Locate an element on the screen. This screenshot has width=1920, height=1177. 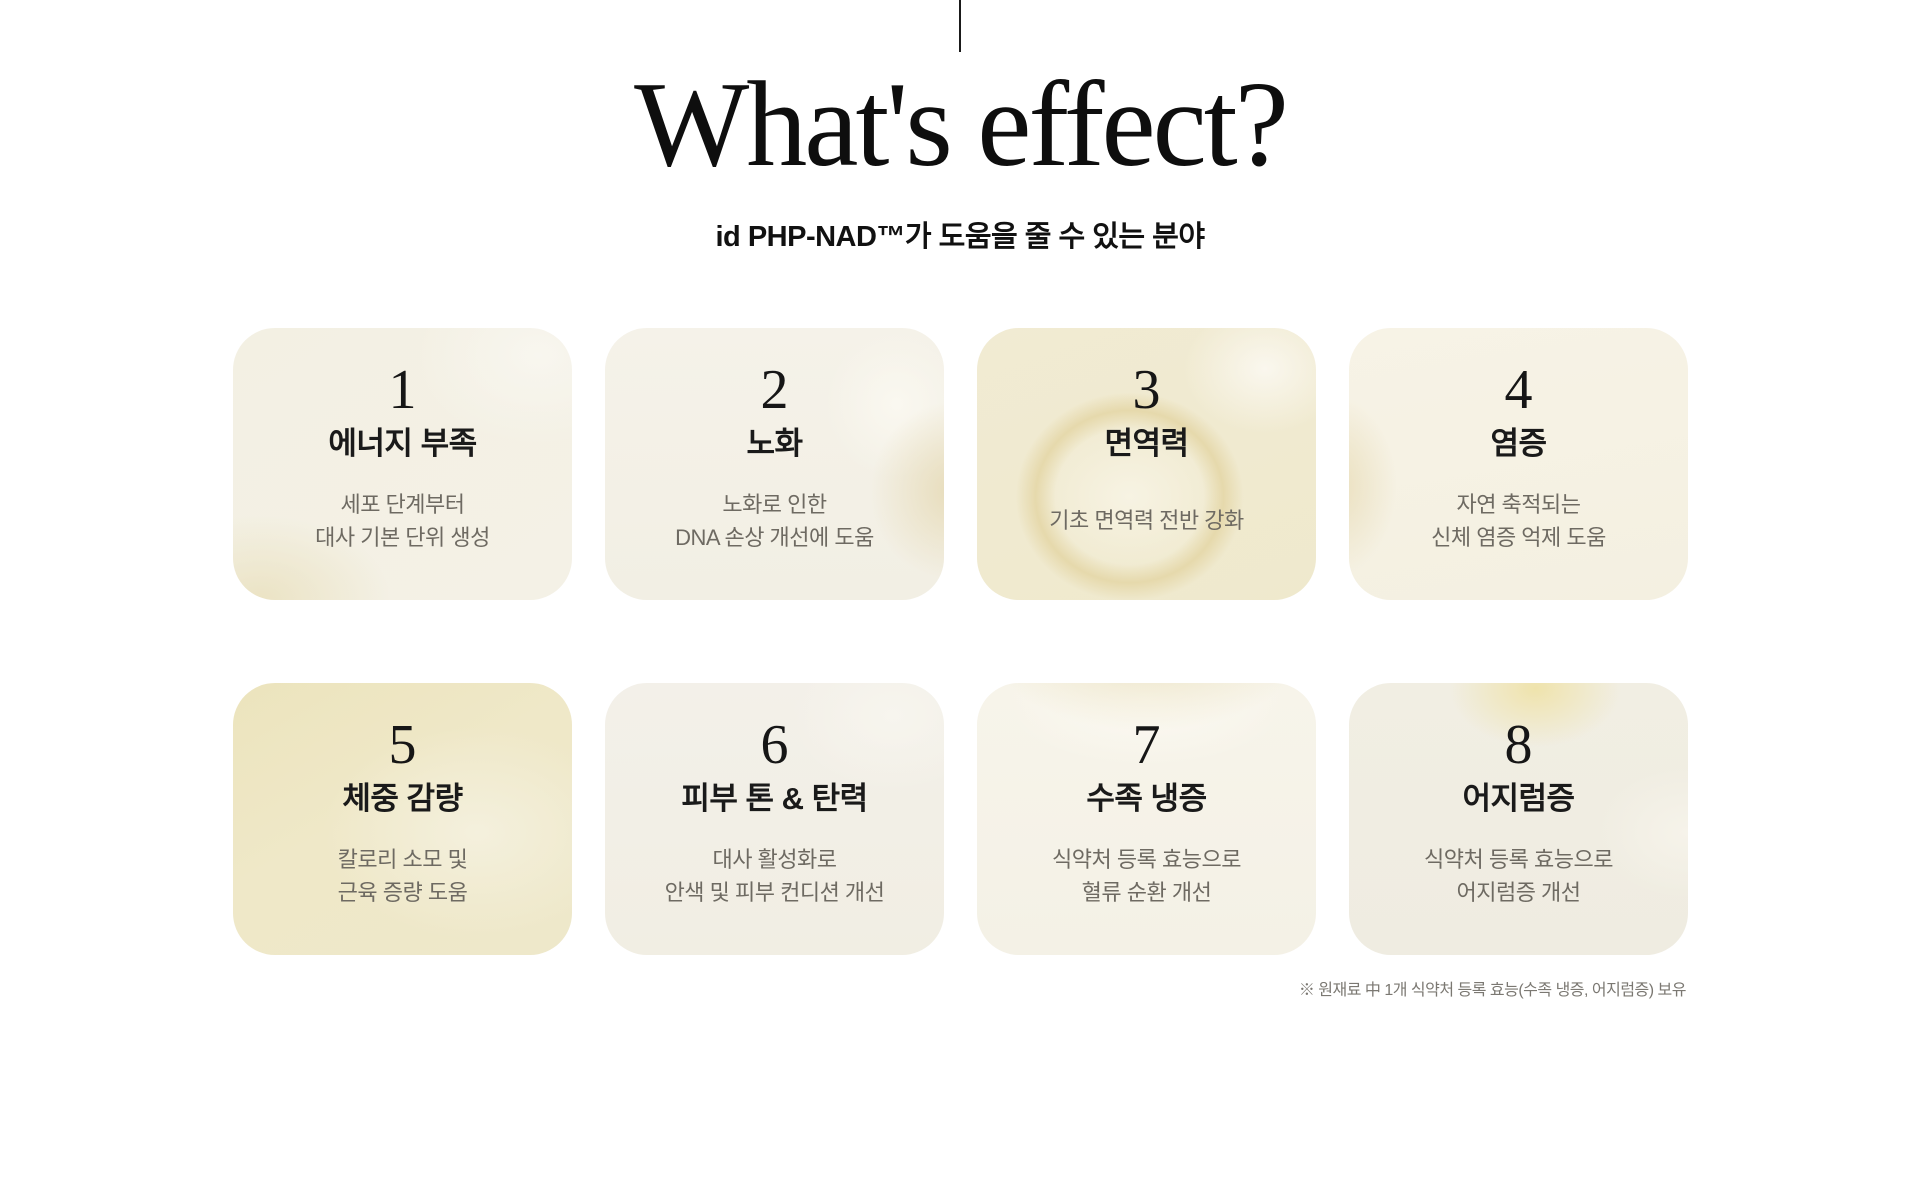
card-description-line: 대사 활성화로 is located at coordinates (774, 859).